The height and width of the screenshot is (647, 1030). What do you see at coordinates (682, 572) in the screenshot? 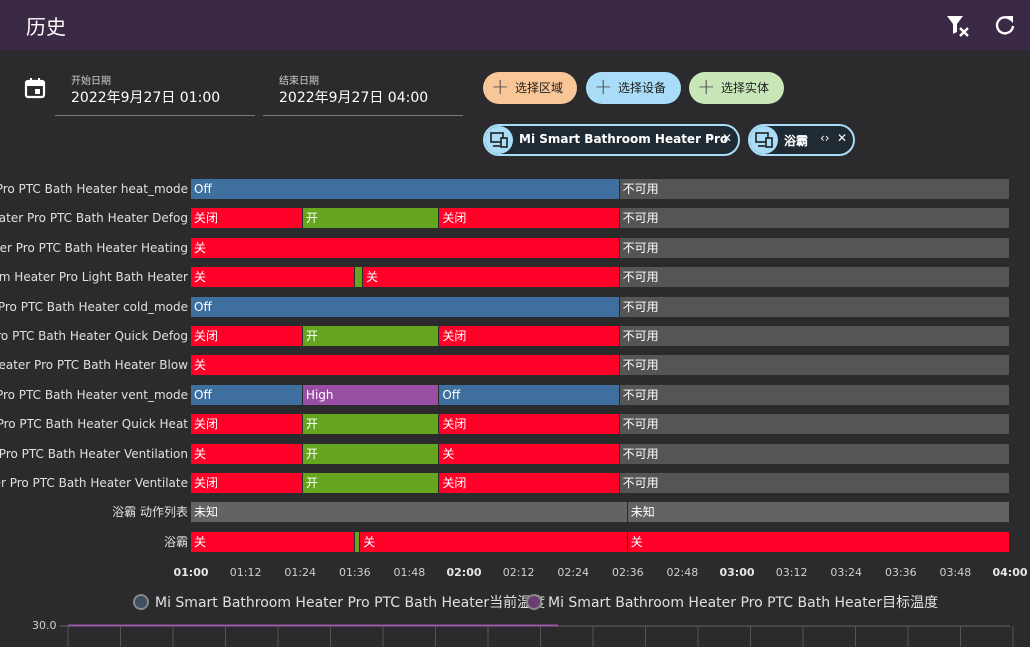
I see `x-tick-label: 02:48` at bounding box center [682, 572].